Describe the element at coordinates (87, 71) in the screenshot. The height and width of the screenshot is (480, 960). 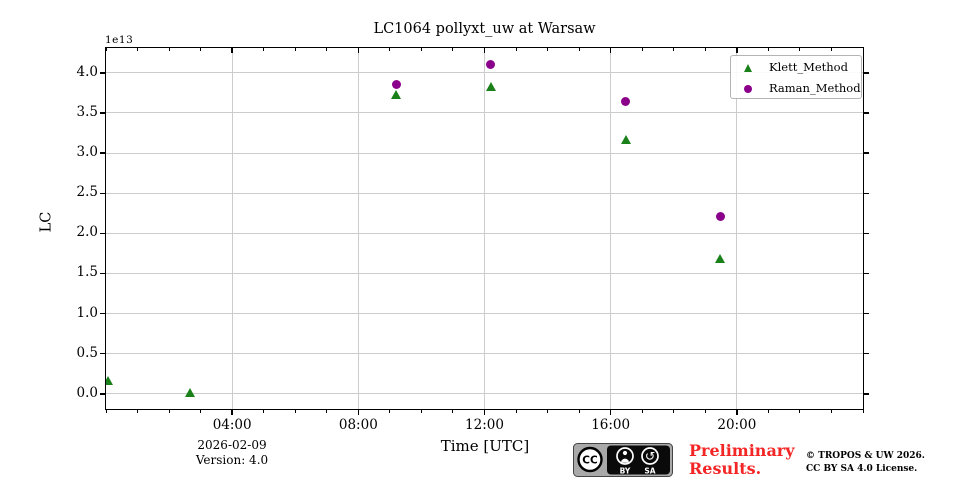
I see `y-tick-label: 4.0` at that location.